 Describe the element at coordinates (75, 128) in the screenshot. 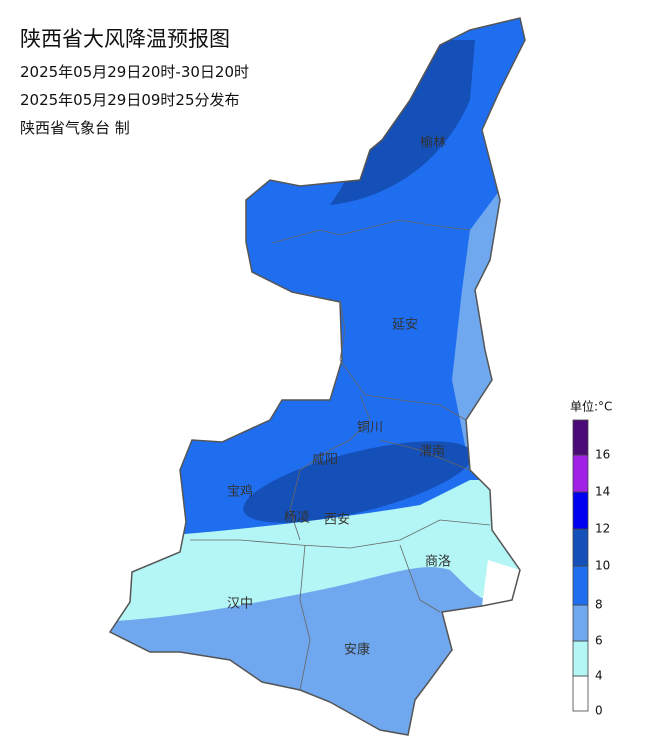

I see `issuer: 陕西省气象台 制` at that location.